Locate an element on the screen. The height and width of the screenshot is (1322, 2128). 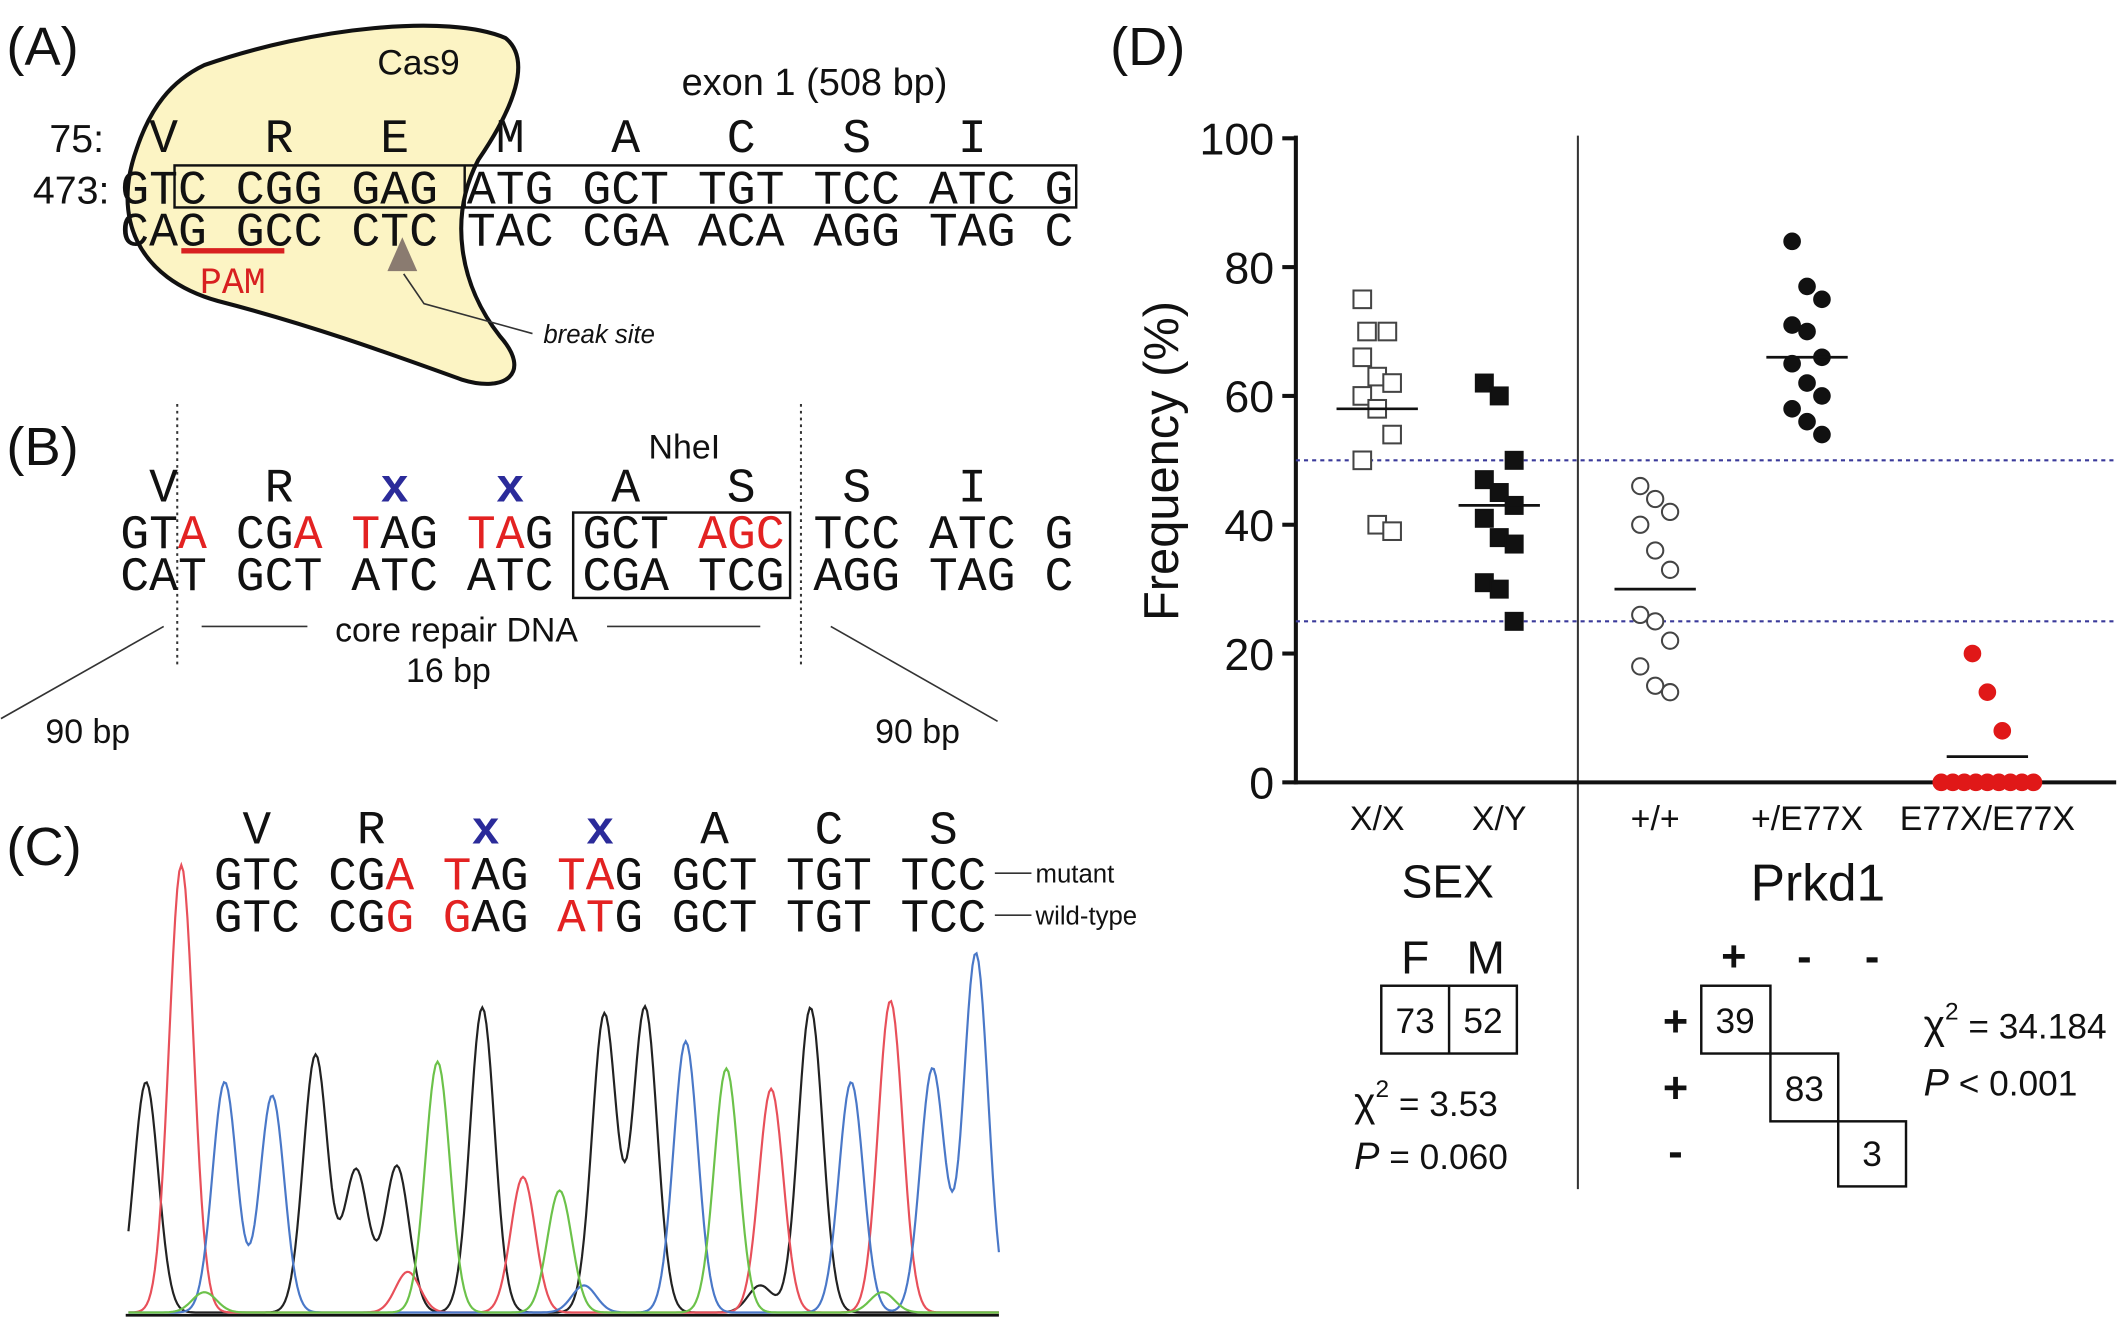
sequence-segment: GTC CG is located at coordinates (300, 877).